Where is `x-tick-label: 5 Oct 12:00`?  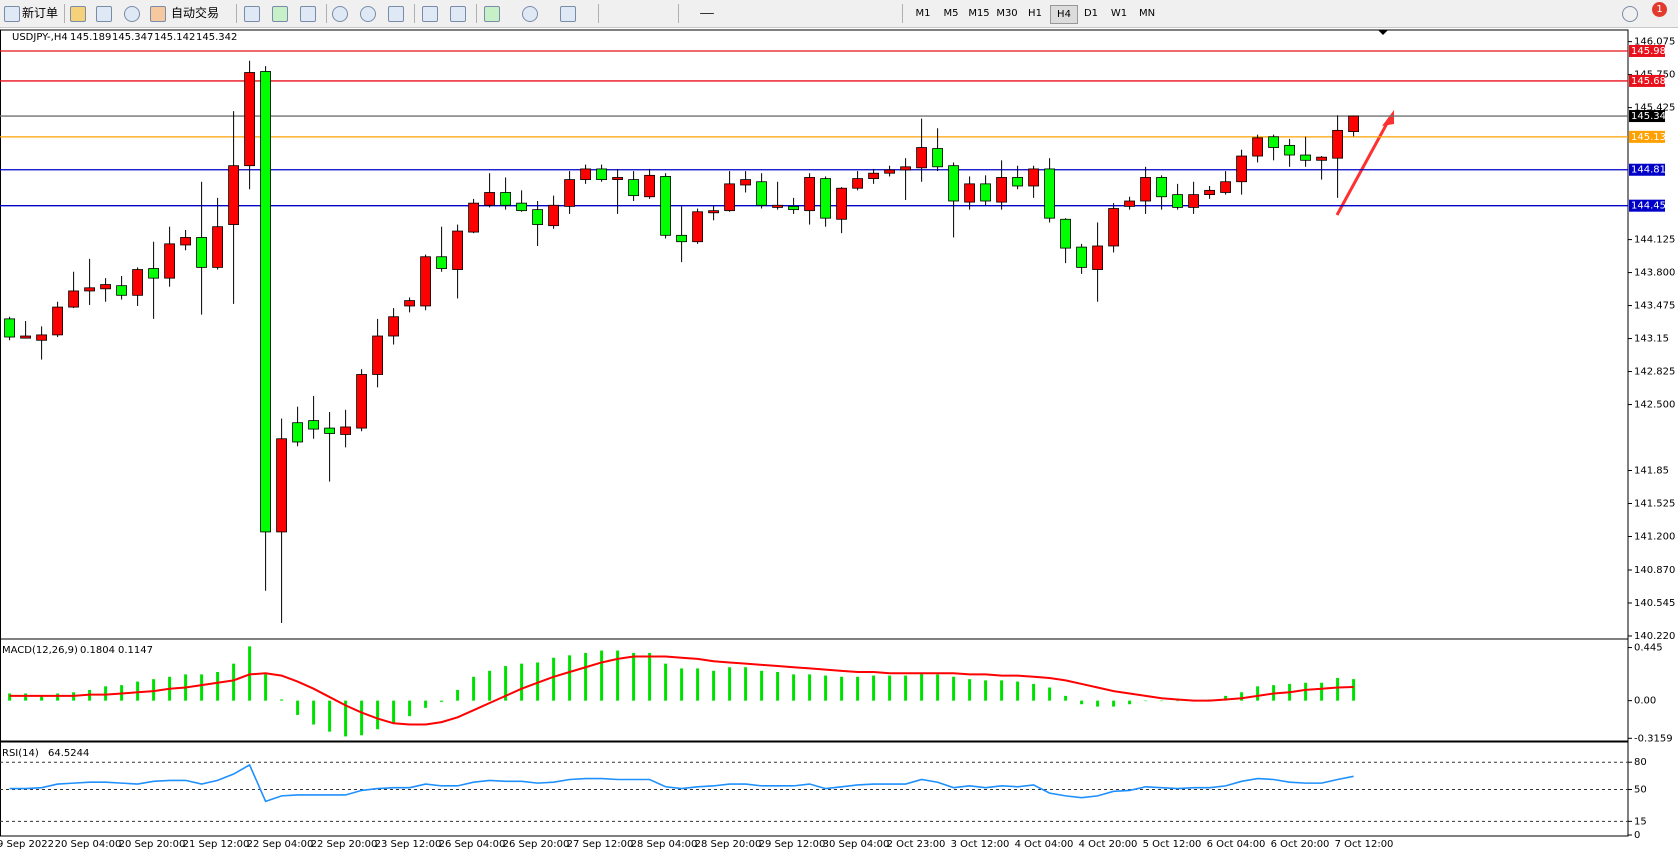 x-tick-label: 5 Oct 12:00 is located at coordinates (1172, 844).